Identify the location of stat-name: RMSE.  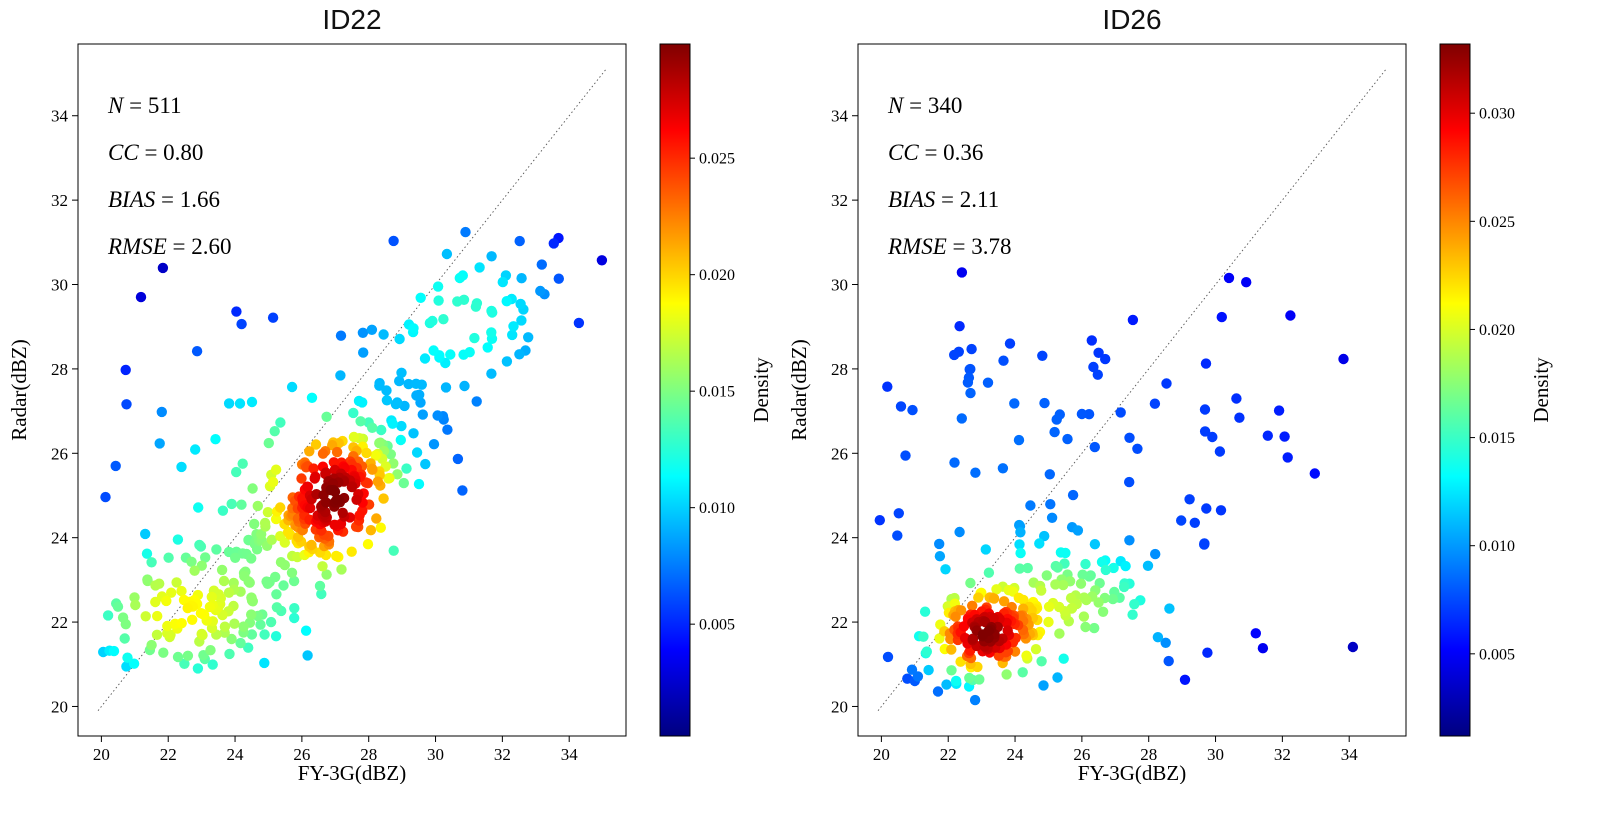
(137, 246).